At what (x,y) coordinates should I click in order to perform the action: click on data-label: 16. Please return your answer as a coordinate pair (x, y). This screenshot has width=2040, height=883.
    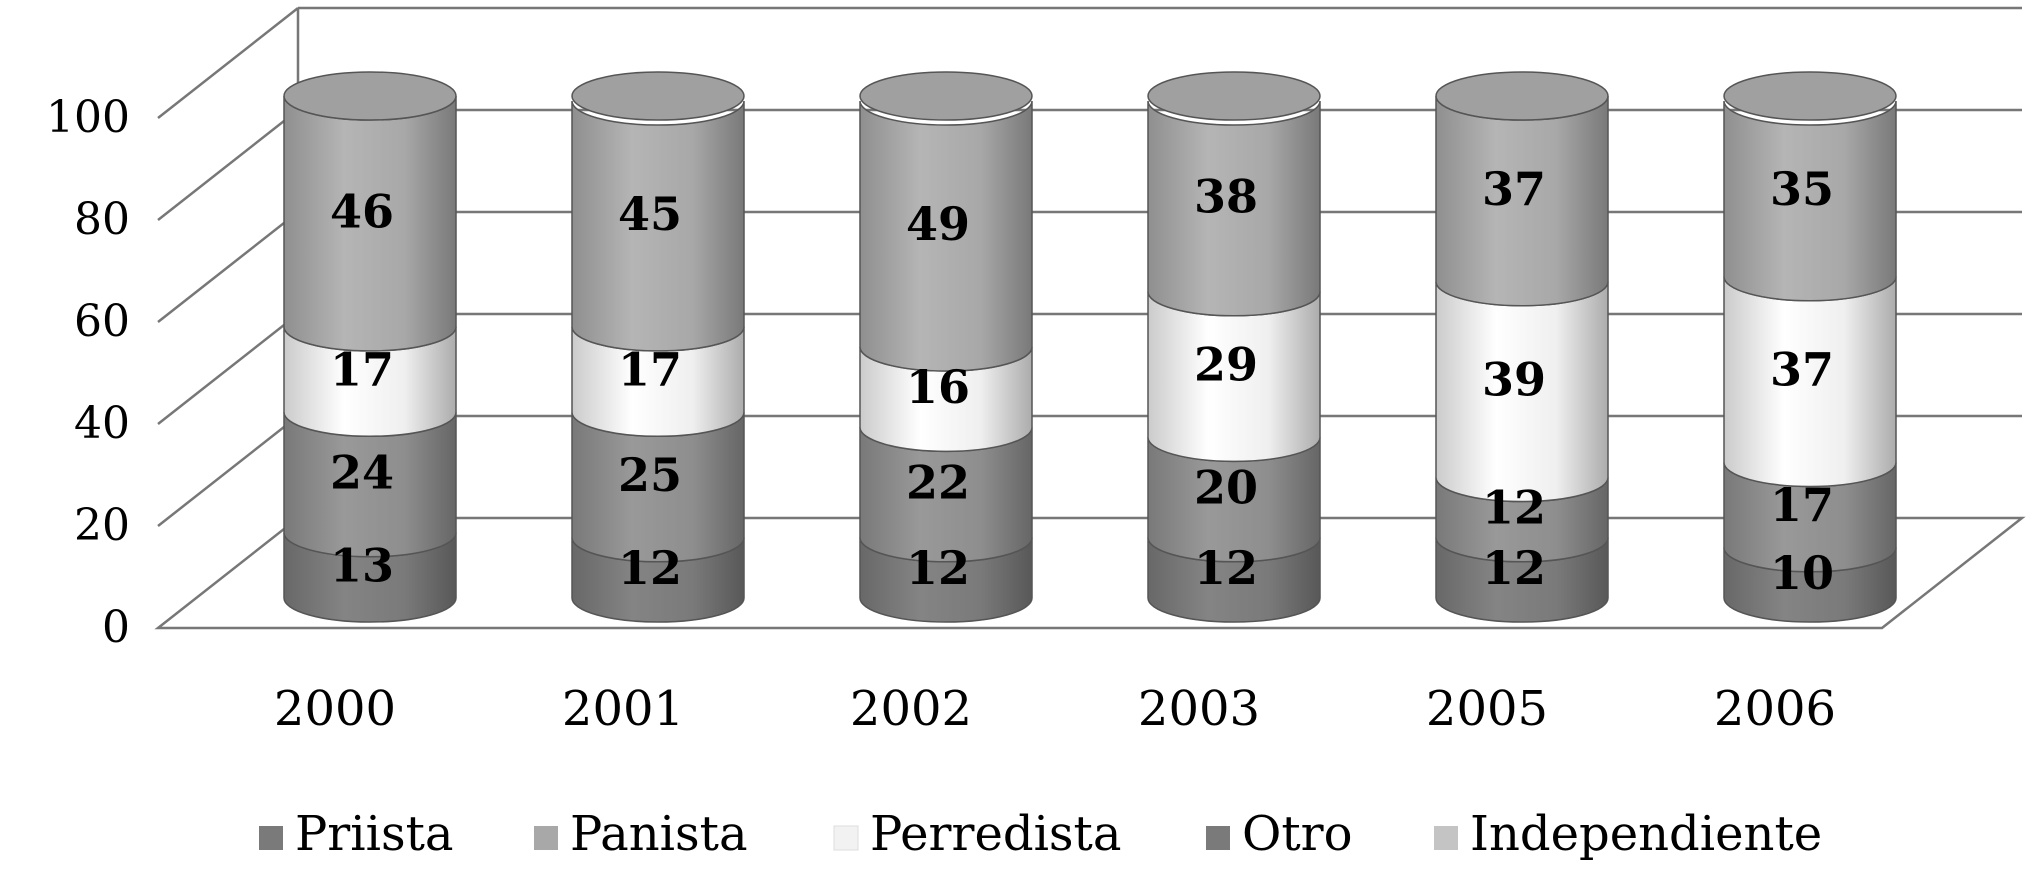
    Looking at the image, I should click on (938, 387).